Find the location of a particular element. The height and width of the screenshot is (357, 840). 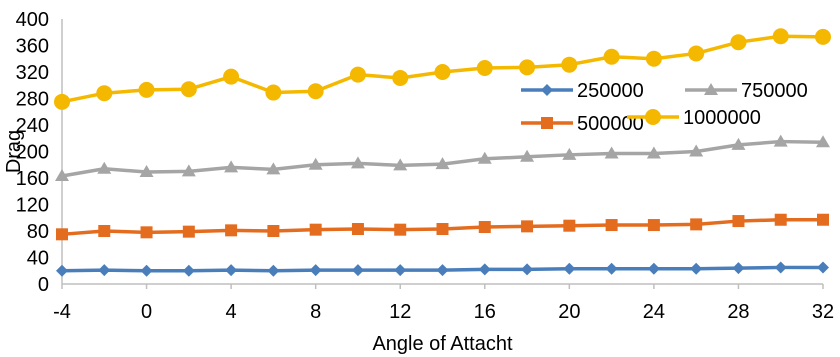

legend-item-250000: 250000 is located at coordinates (582, 91).